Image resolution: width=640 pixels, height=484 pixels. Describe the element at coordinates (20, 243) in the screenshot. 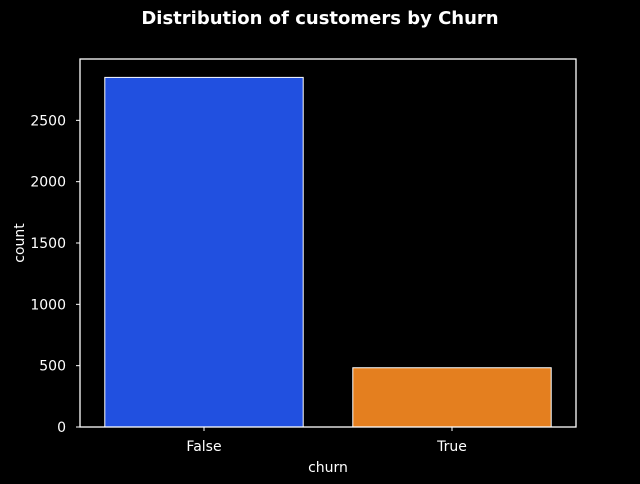

I see `y-axis-label: count` at that location.